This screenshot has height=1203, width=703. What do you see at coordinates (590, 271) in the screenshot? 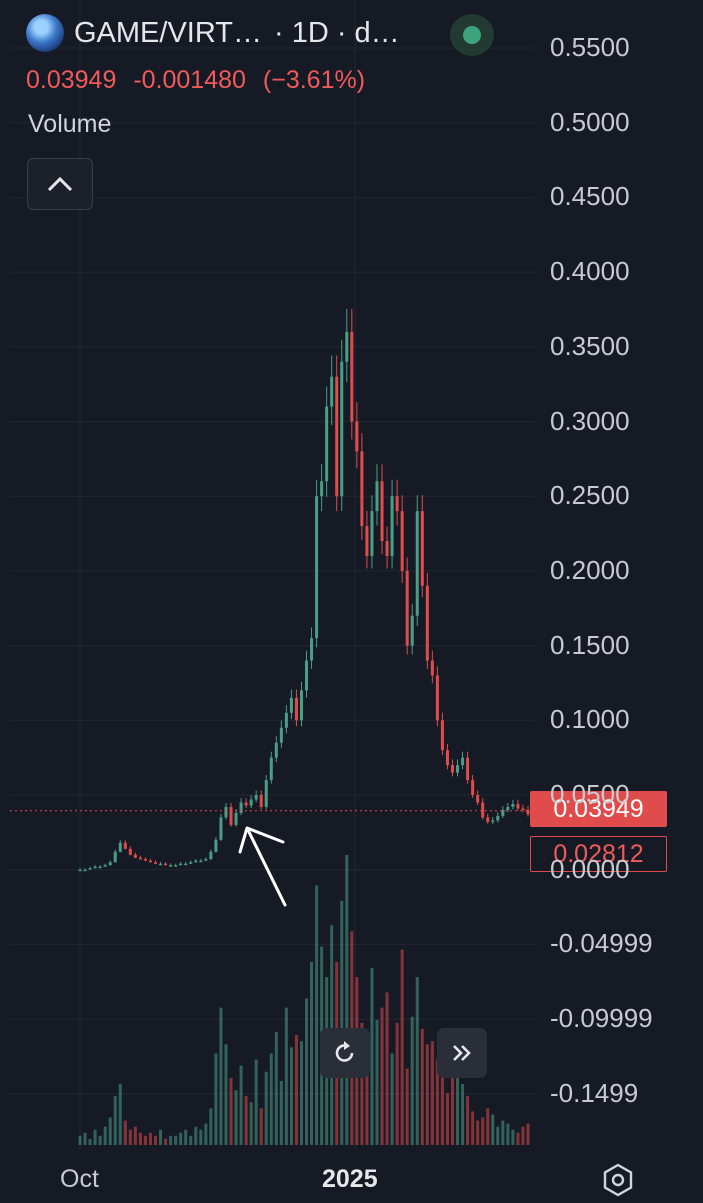
I see `y-tick-label: 0.4000` at bounding box center [590, 271].